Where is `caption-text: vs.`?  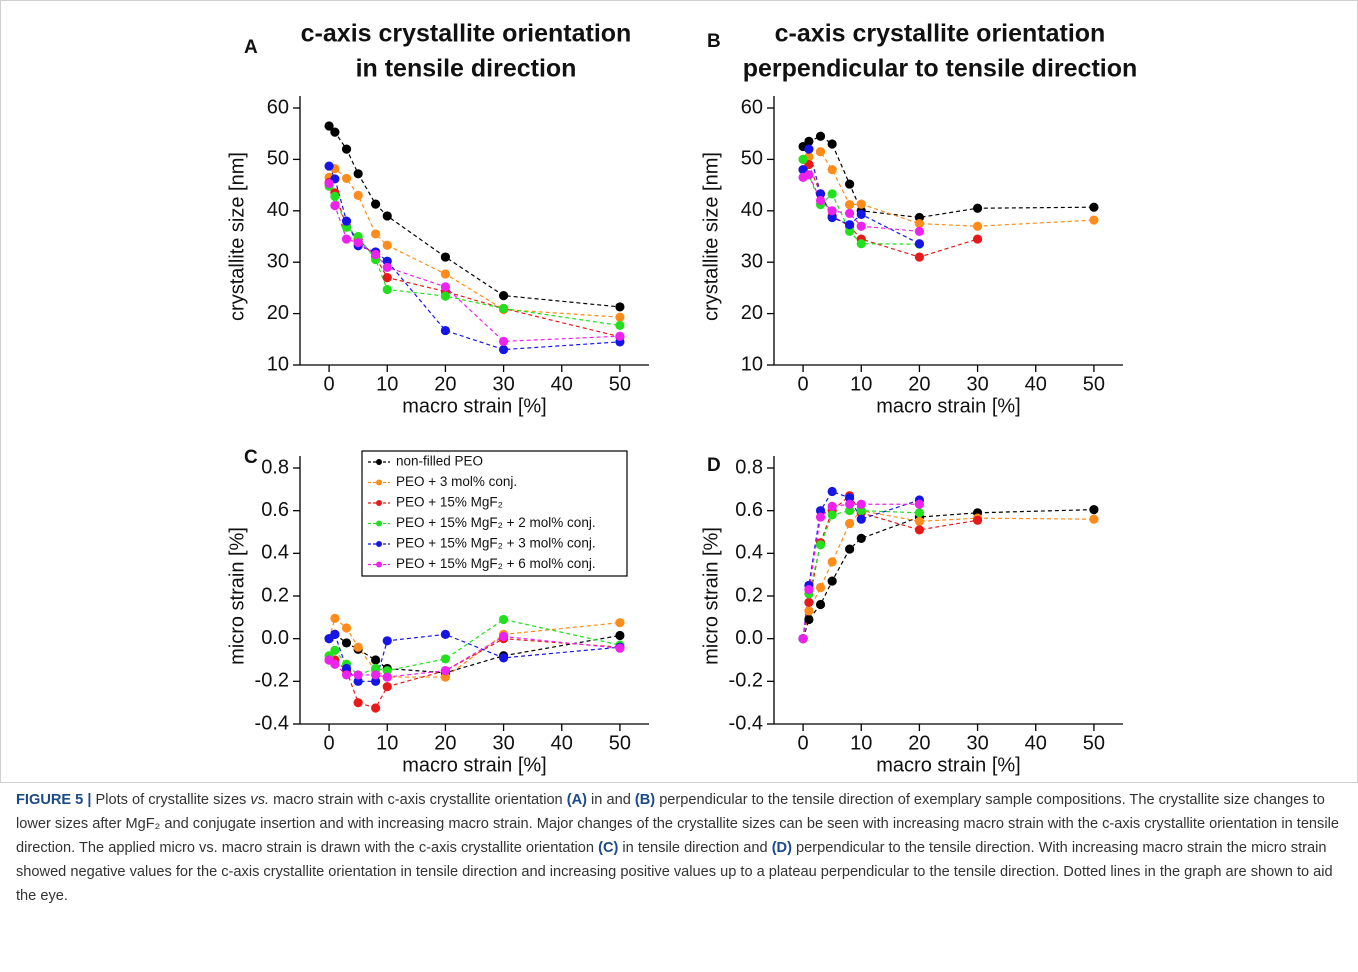 caption-text: vs. is located at coordinates (260, 800).